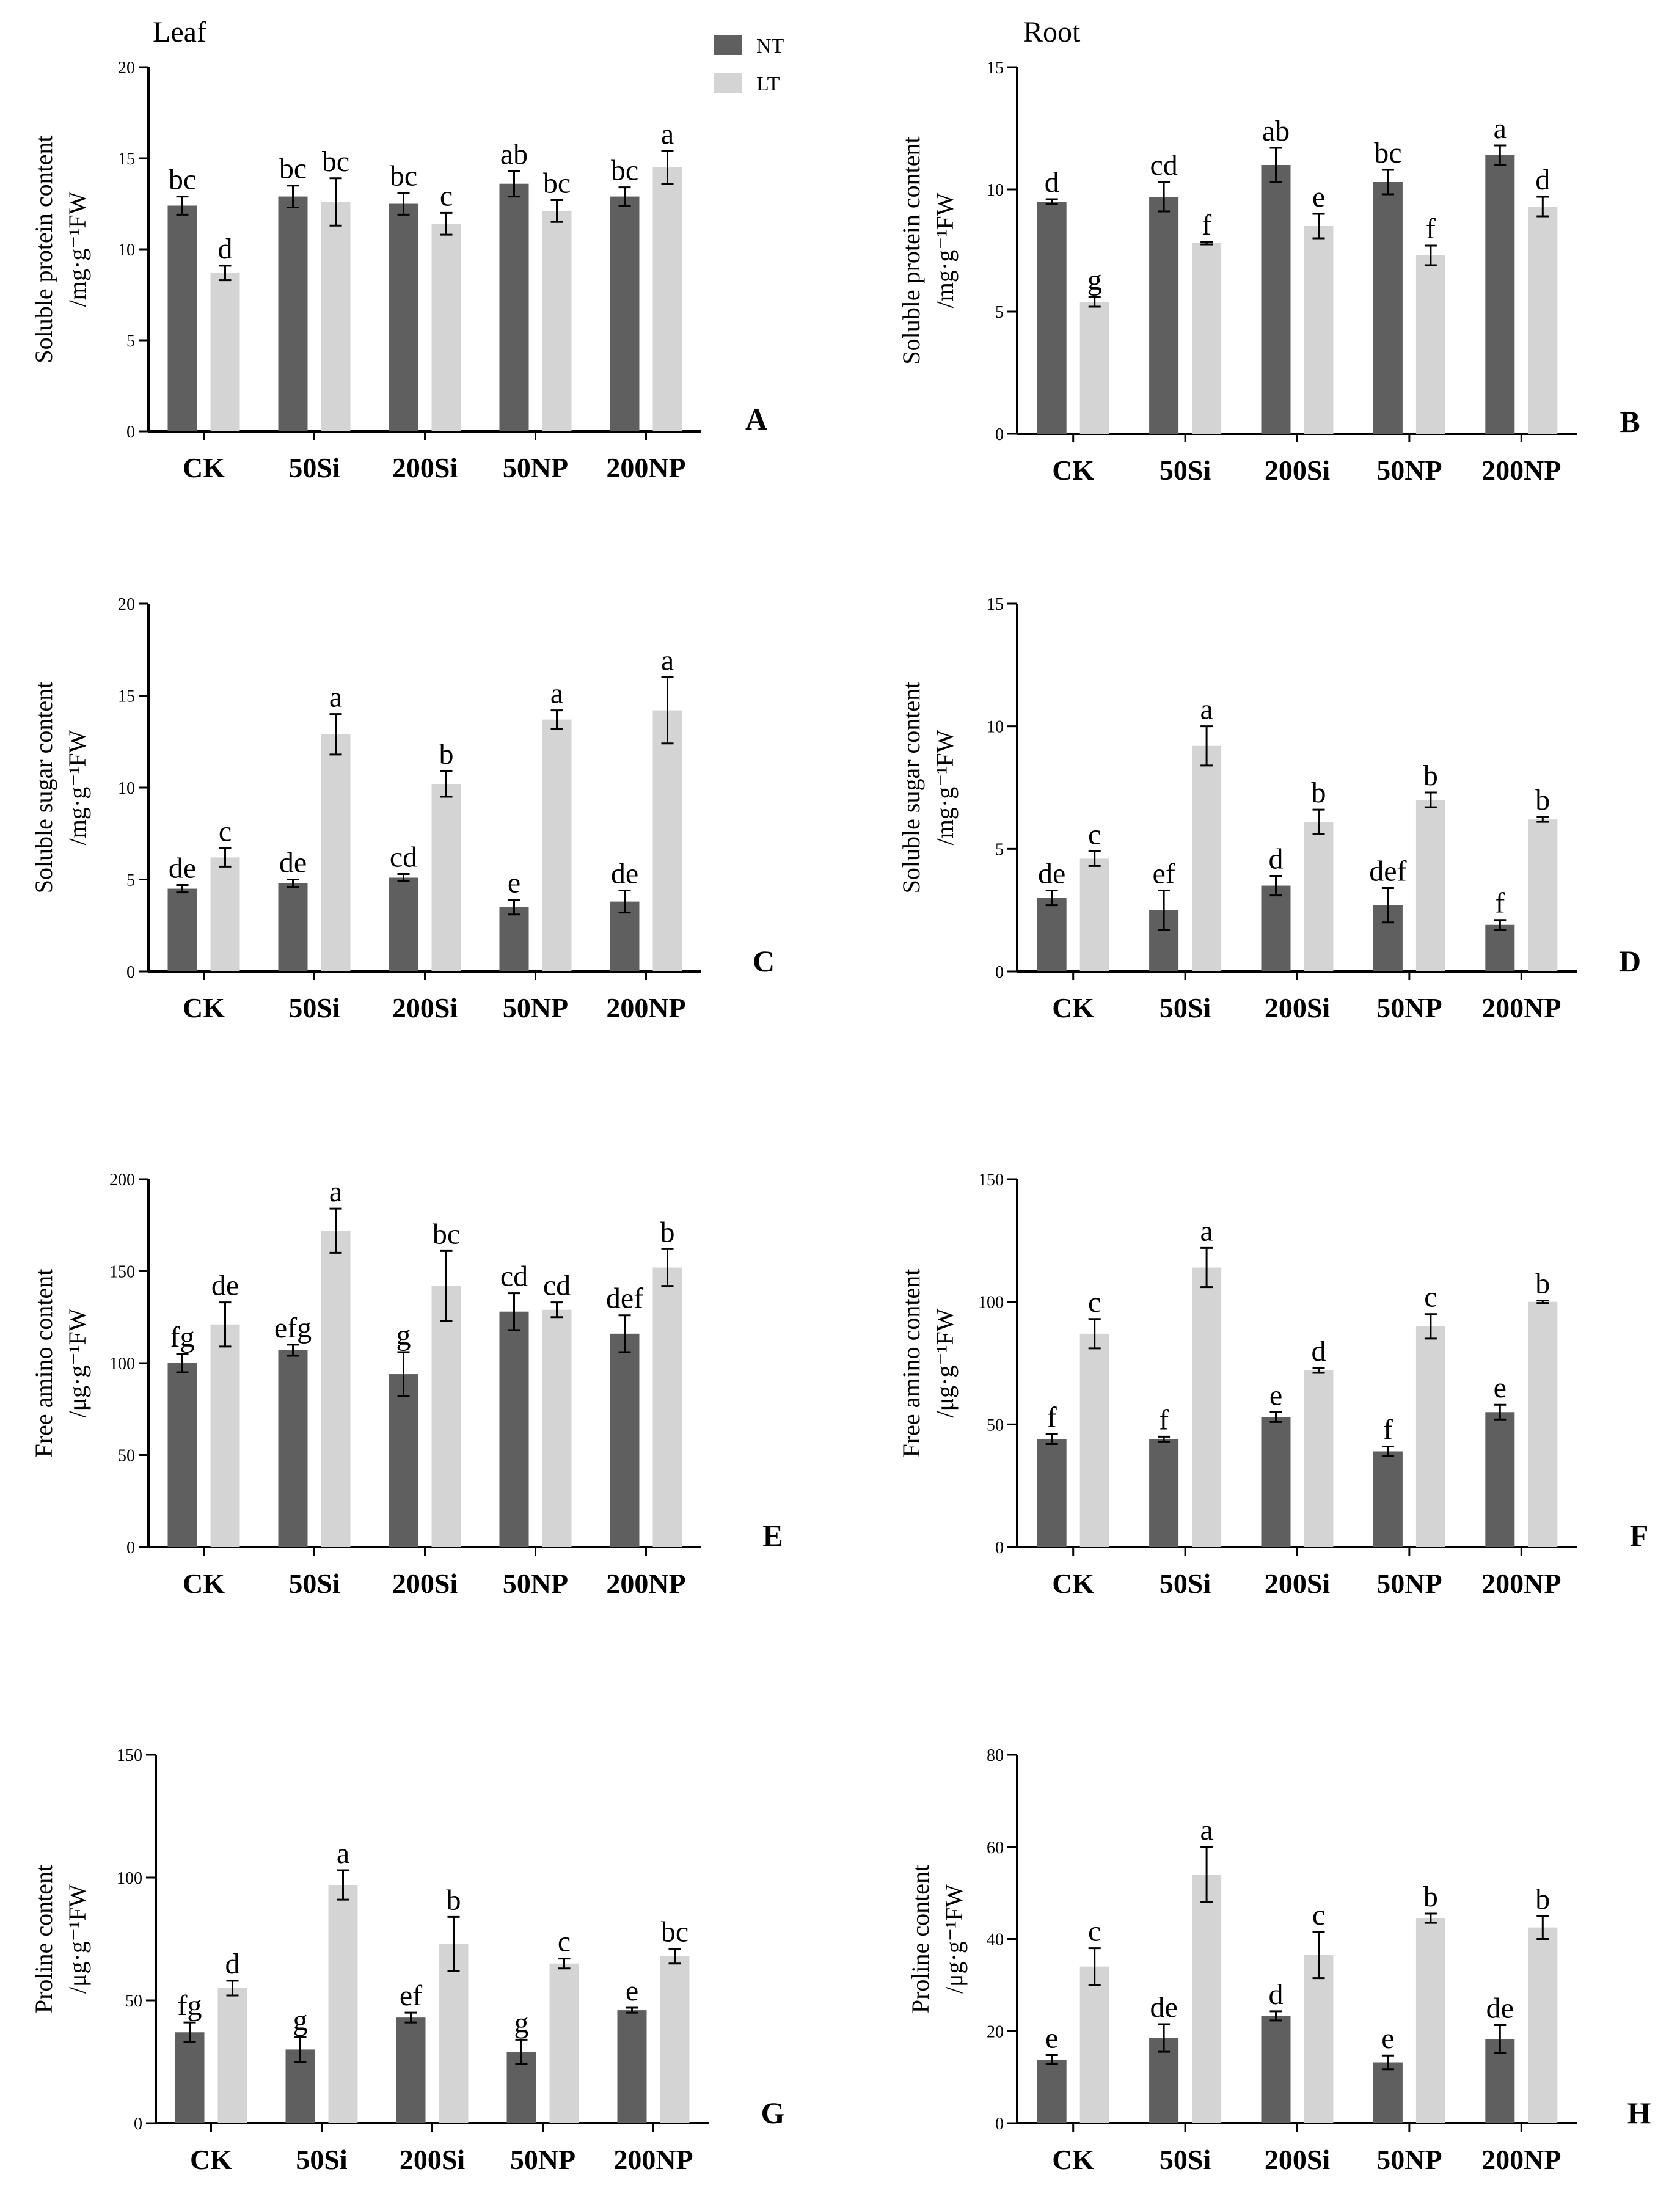 The image size is (1680, 2191). I want to click on legend-swatch-lt, so click(728, 83).